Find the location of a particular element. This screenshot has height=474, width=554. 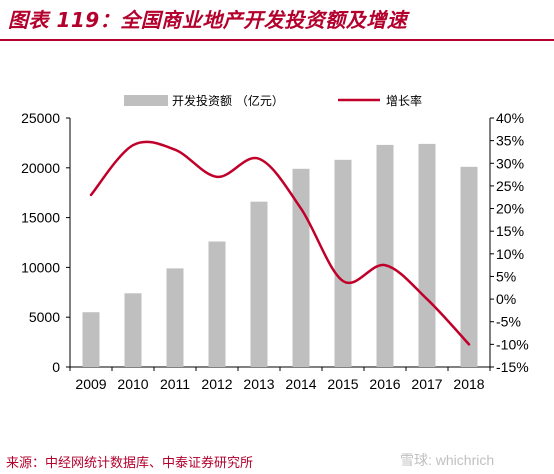

x-tick-label: 2013 is located at coordinates (258, 384).